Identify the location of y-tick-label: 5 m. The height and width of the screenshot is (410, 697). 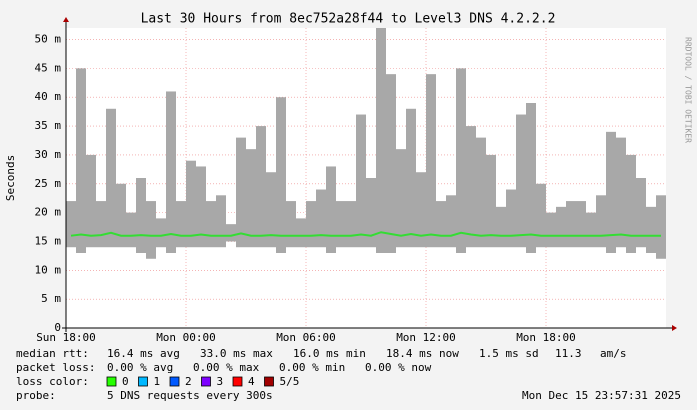
(51, 298).